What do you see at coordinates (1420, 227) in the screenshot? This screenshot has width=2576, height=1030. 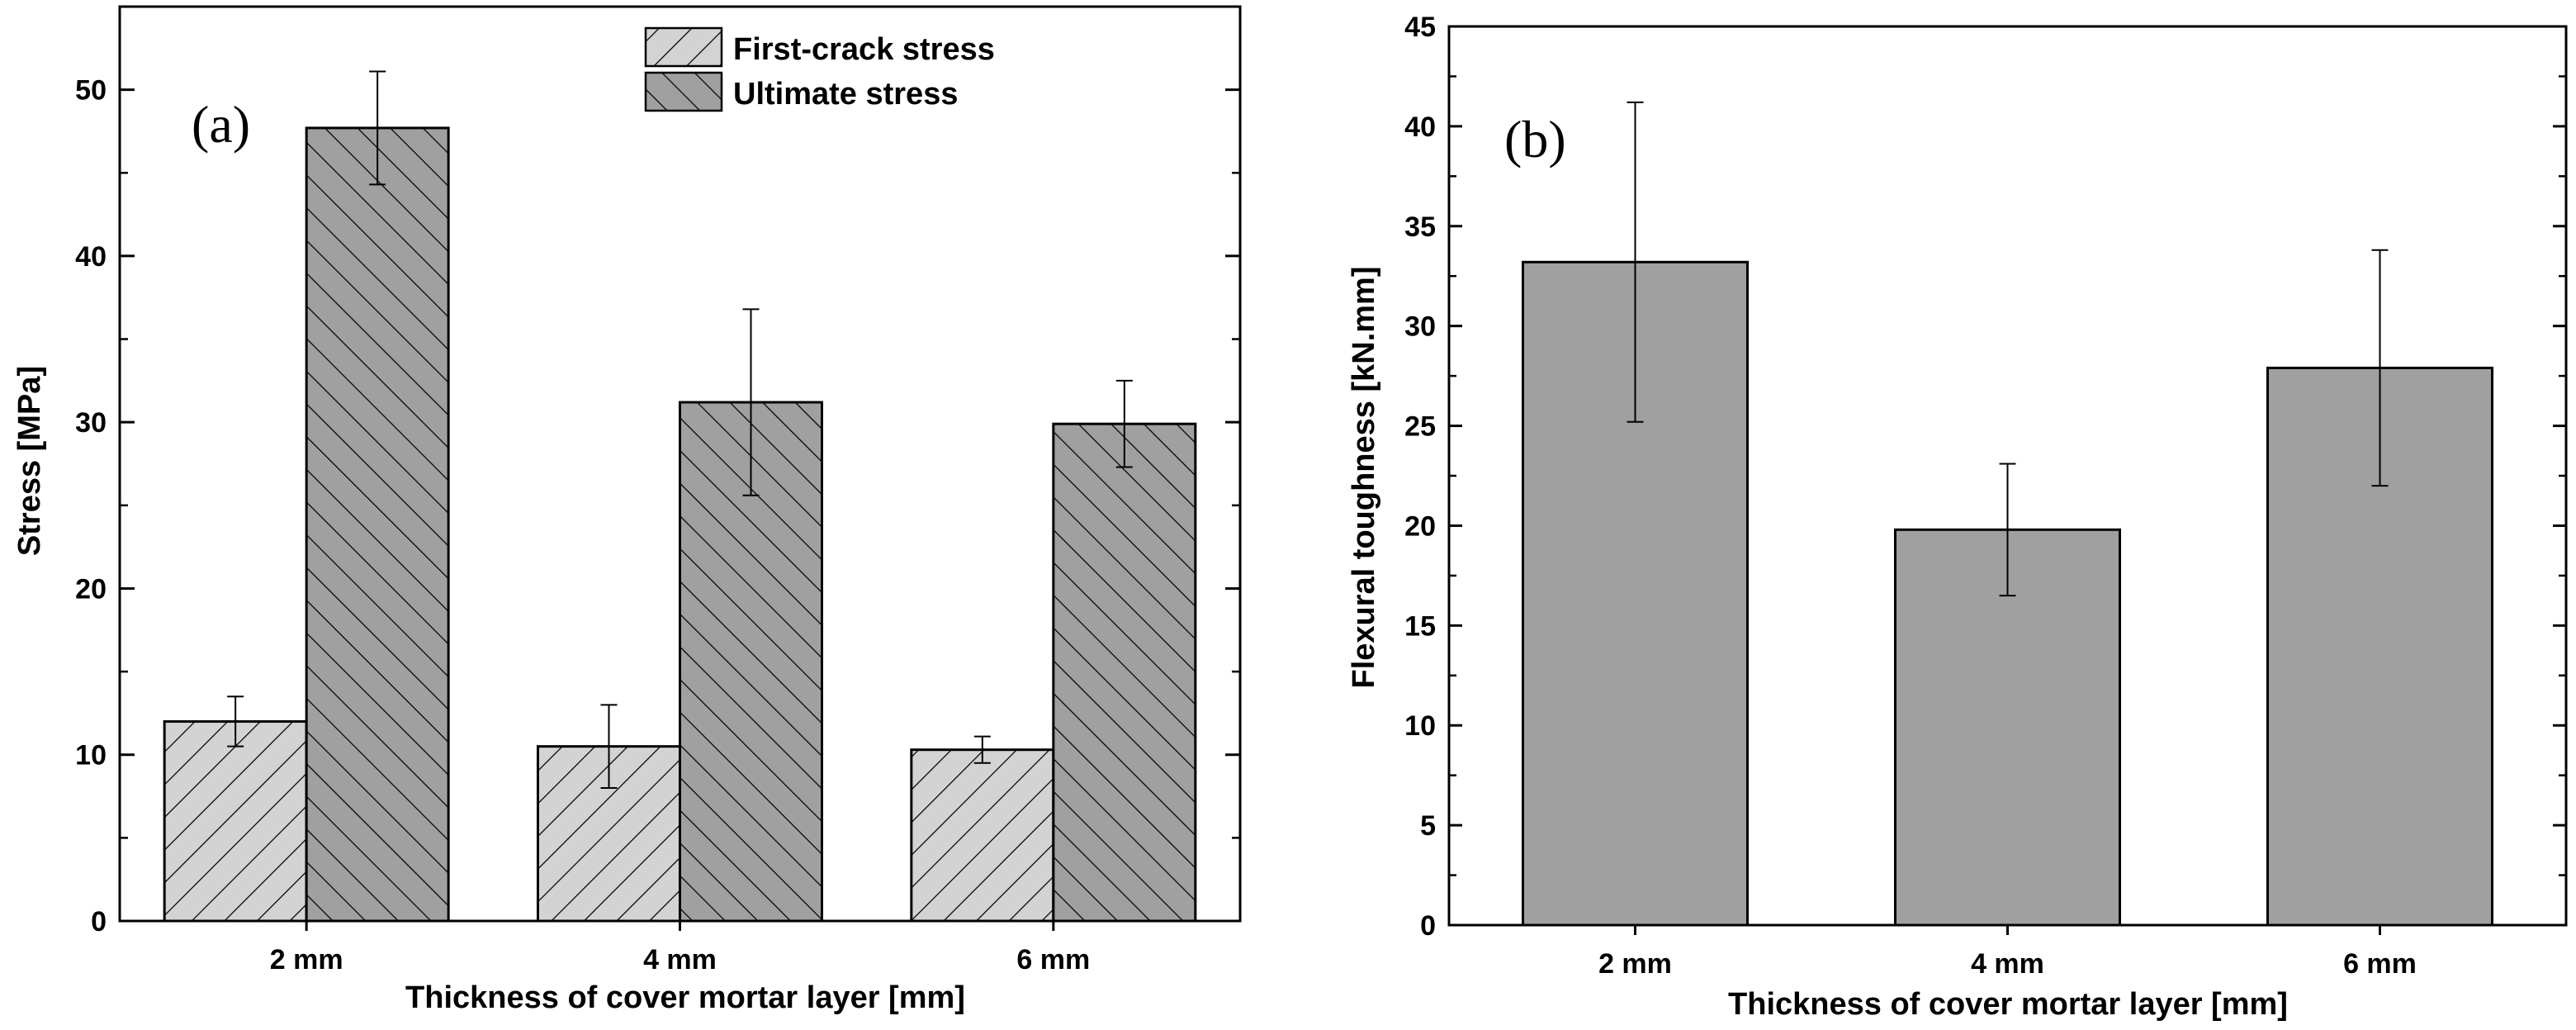 I see `y-tick-label-35: 35` at bounding box center [1420, 227].